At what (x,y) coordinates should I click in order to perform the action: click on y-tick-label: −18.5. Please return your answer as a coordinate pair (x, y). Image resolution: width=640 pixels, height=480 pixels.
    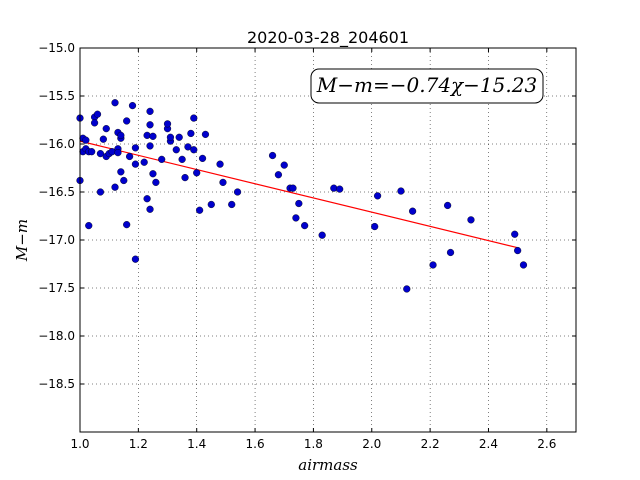
    Looking at the image, I should click on (56, 384).